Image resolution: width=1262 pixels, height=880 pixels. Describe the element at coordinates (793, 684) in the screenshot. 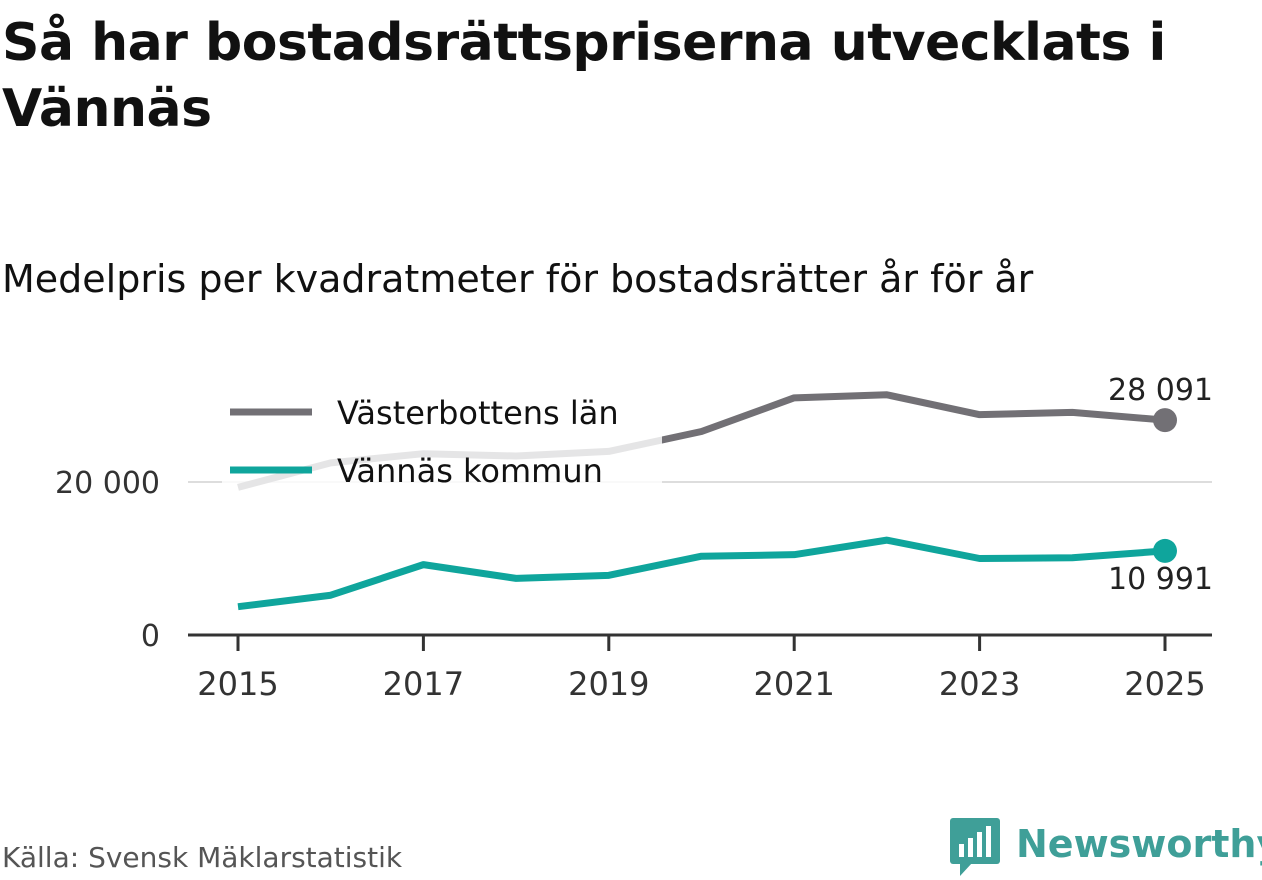

I see `x-tick-label-2021: 2021` at that location.